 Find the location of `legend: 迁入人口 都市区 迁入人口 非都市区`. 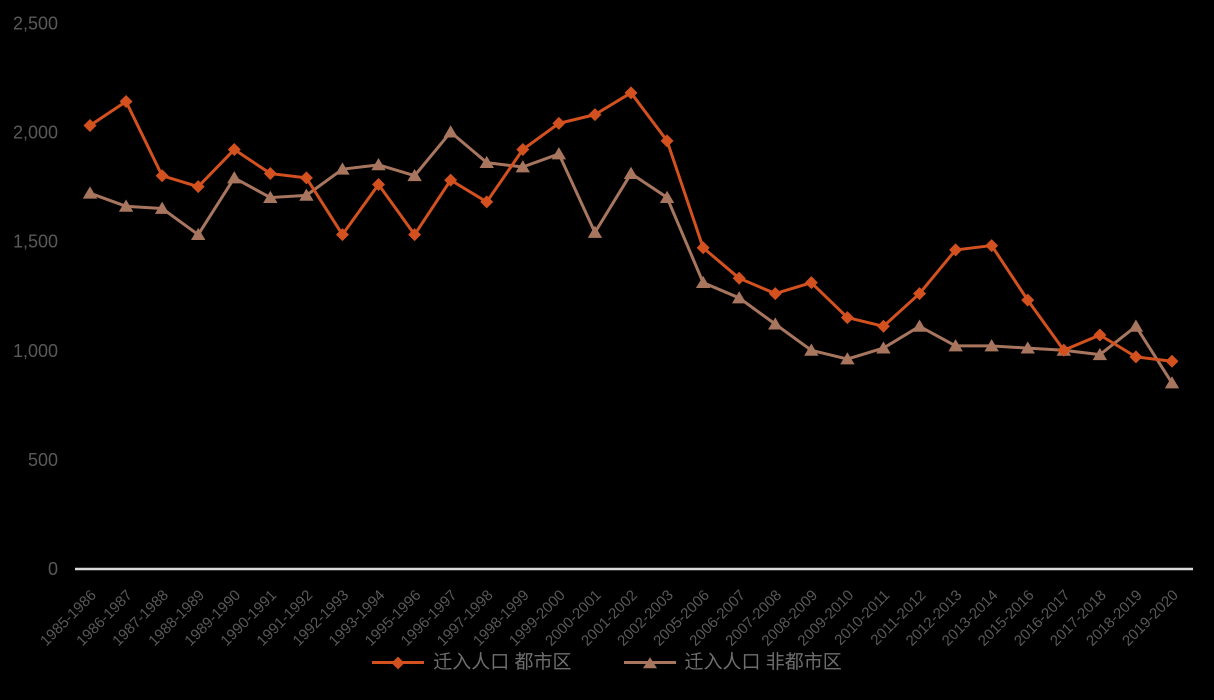

legend: 迁入人口 都市区 迁入人口 非都市区 is located at coordinates (607, 662).